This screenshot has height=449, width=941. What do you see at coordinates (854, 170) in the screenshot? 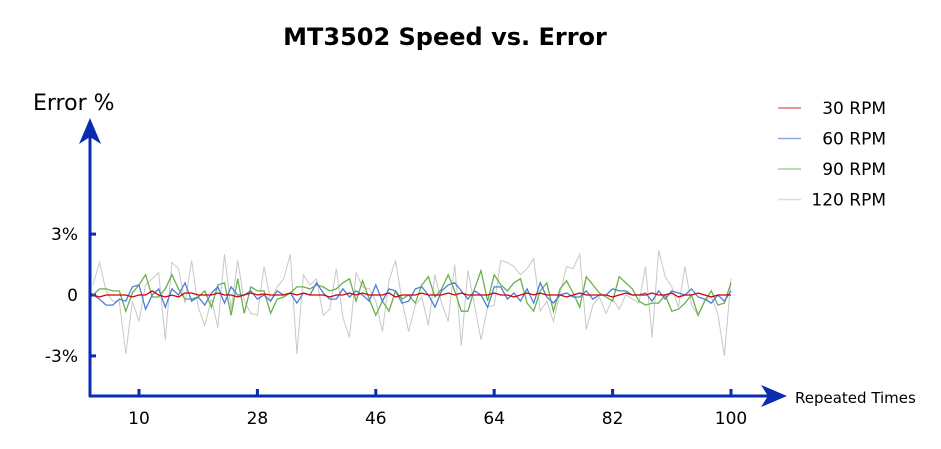
I see `legend-label: 90 RPM` at bounding box center [854, 170].